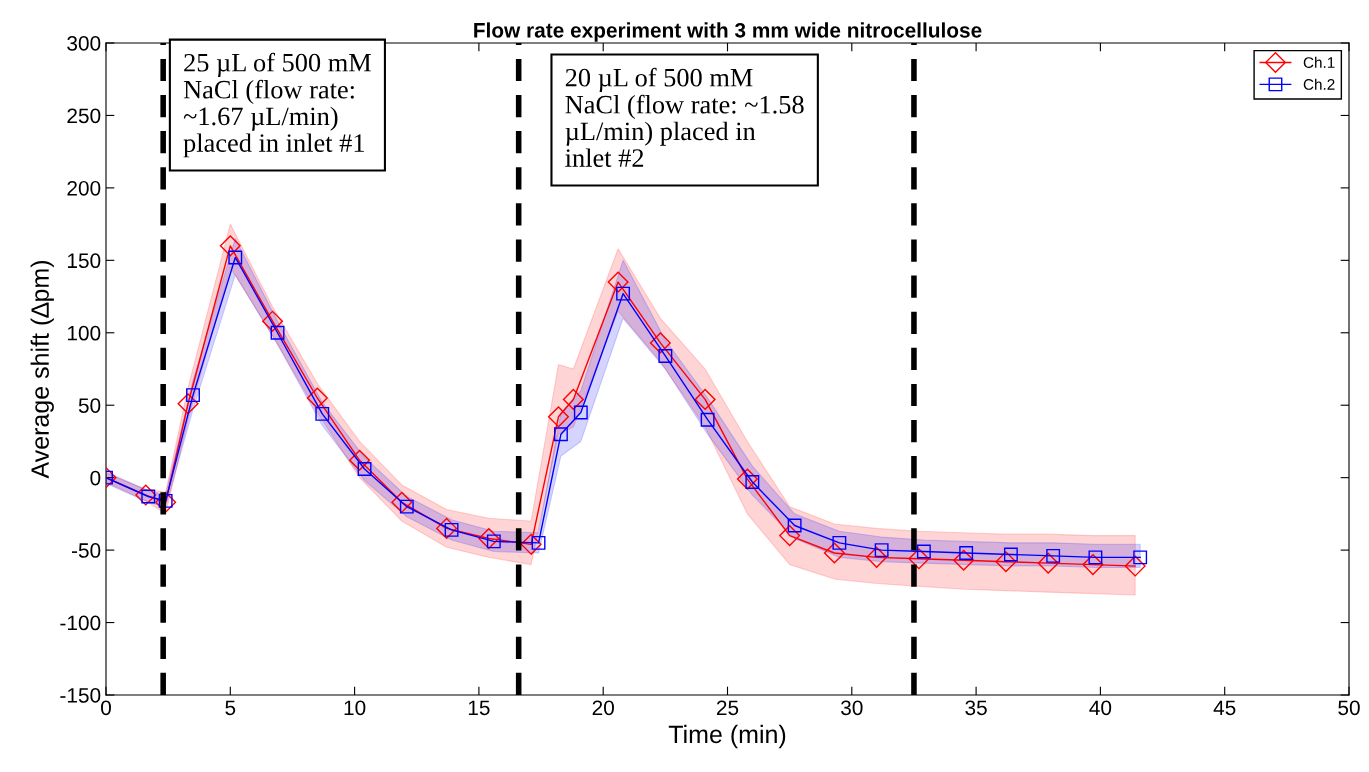 The height and width of the screenshot is (772, 1369). Describe the element at coordinates (1349, 708) in the screenshot. I see `x-tick-label: 50` at that location.